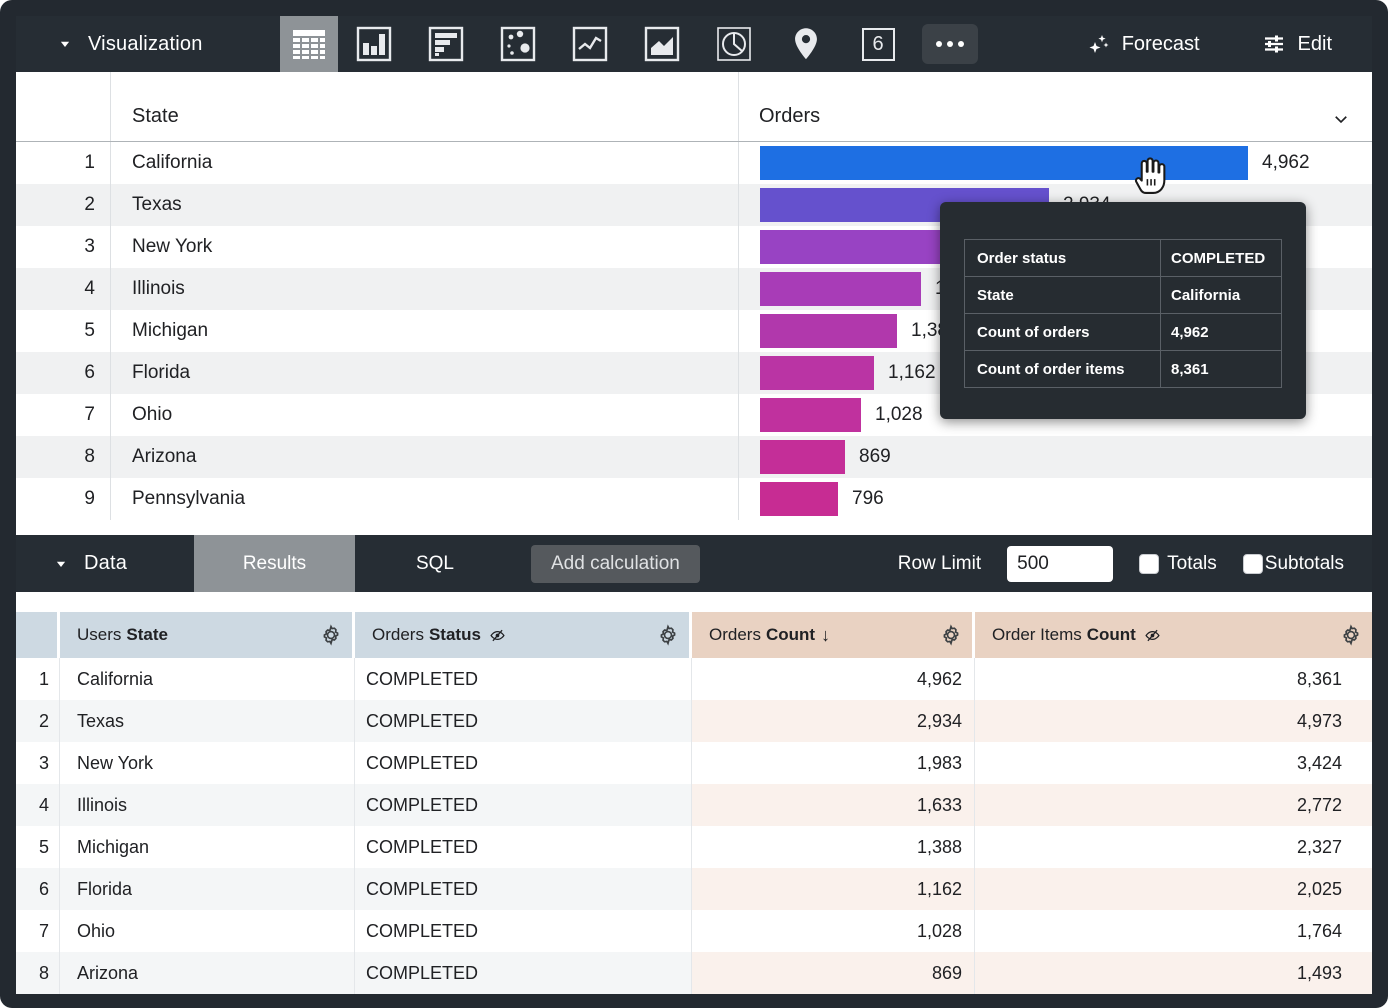 The height and width of the screenshot is (1008, 1388). I want to click on viz-table-header: State Orders, so click(694, 107).